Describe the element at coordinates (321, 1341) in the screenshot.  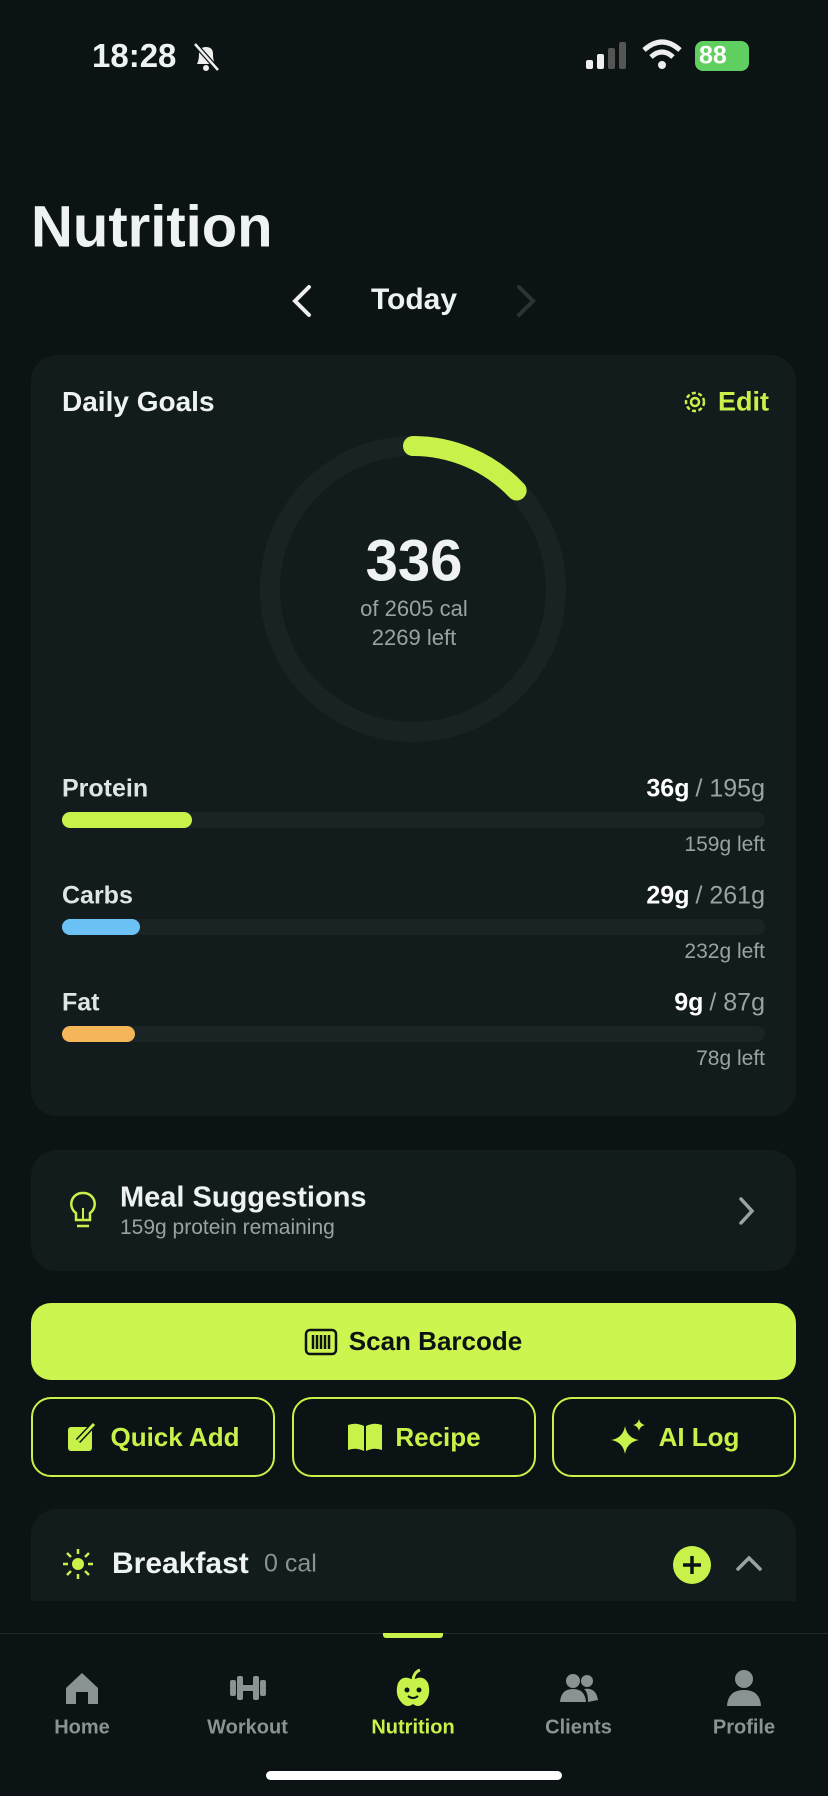
I see `barcode-icon` at that location.